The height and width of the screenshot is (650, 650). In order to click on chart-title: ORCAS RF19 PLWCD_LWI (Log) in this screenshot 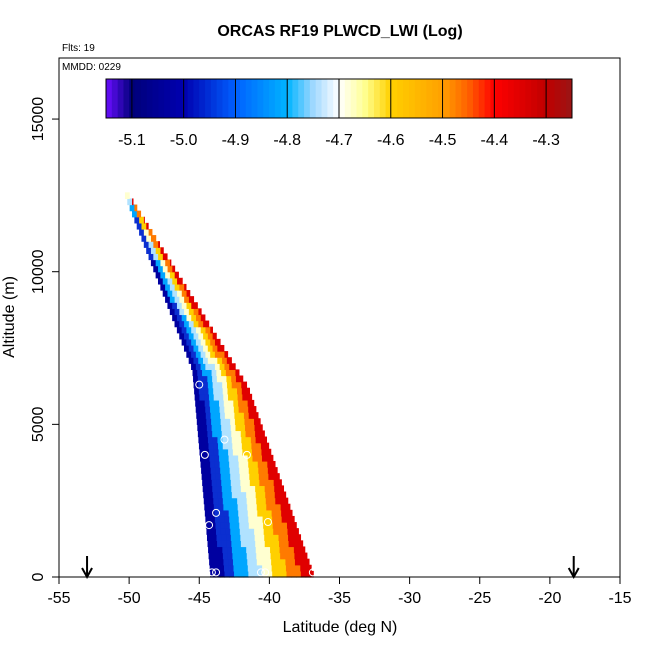, I will do `click(339, 31)`.